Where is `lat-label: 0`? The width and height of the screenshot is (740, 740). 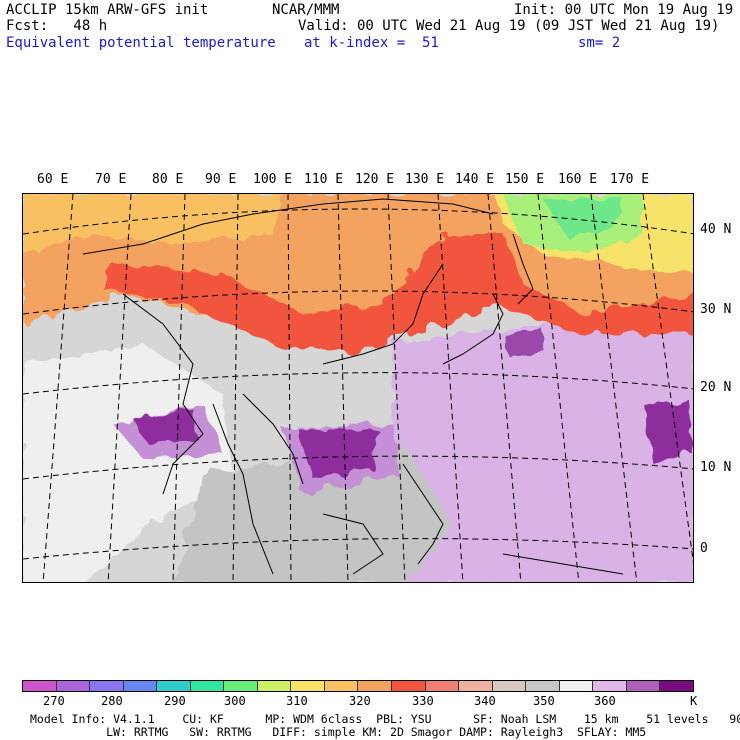
lat-label: 0 is located at coordinates (704, 548).